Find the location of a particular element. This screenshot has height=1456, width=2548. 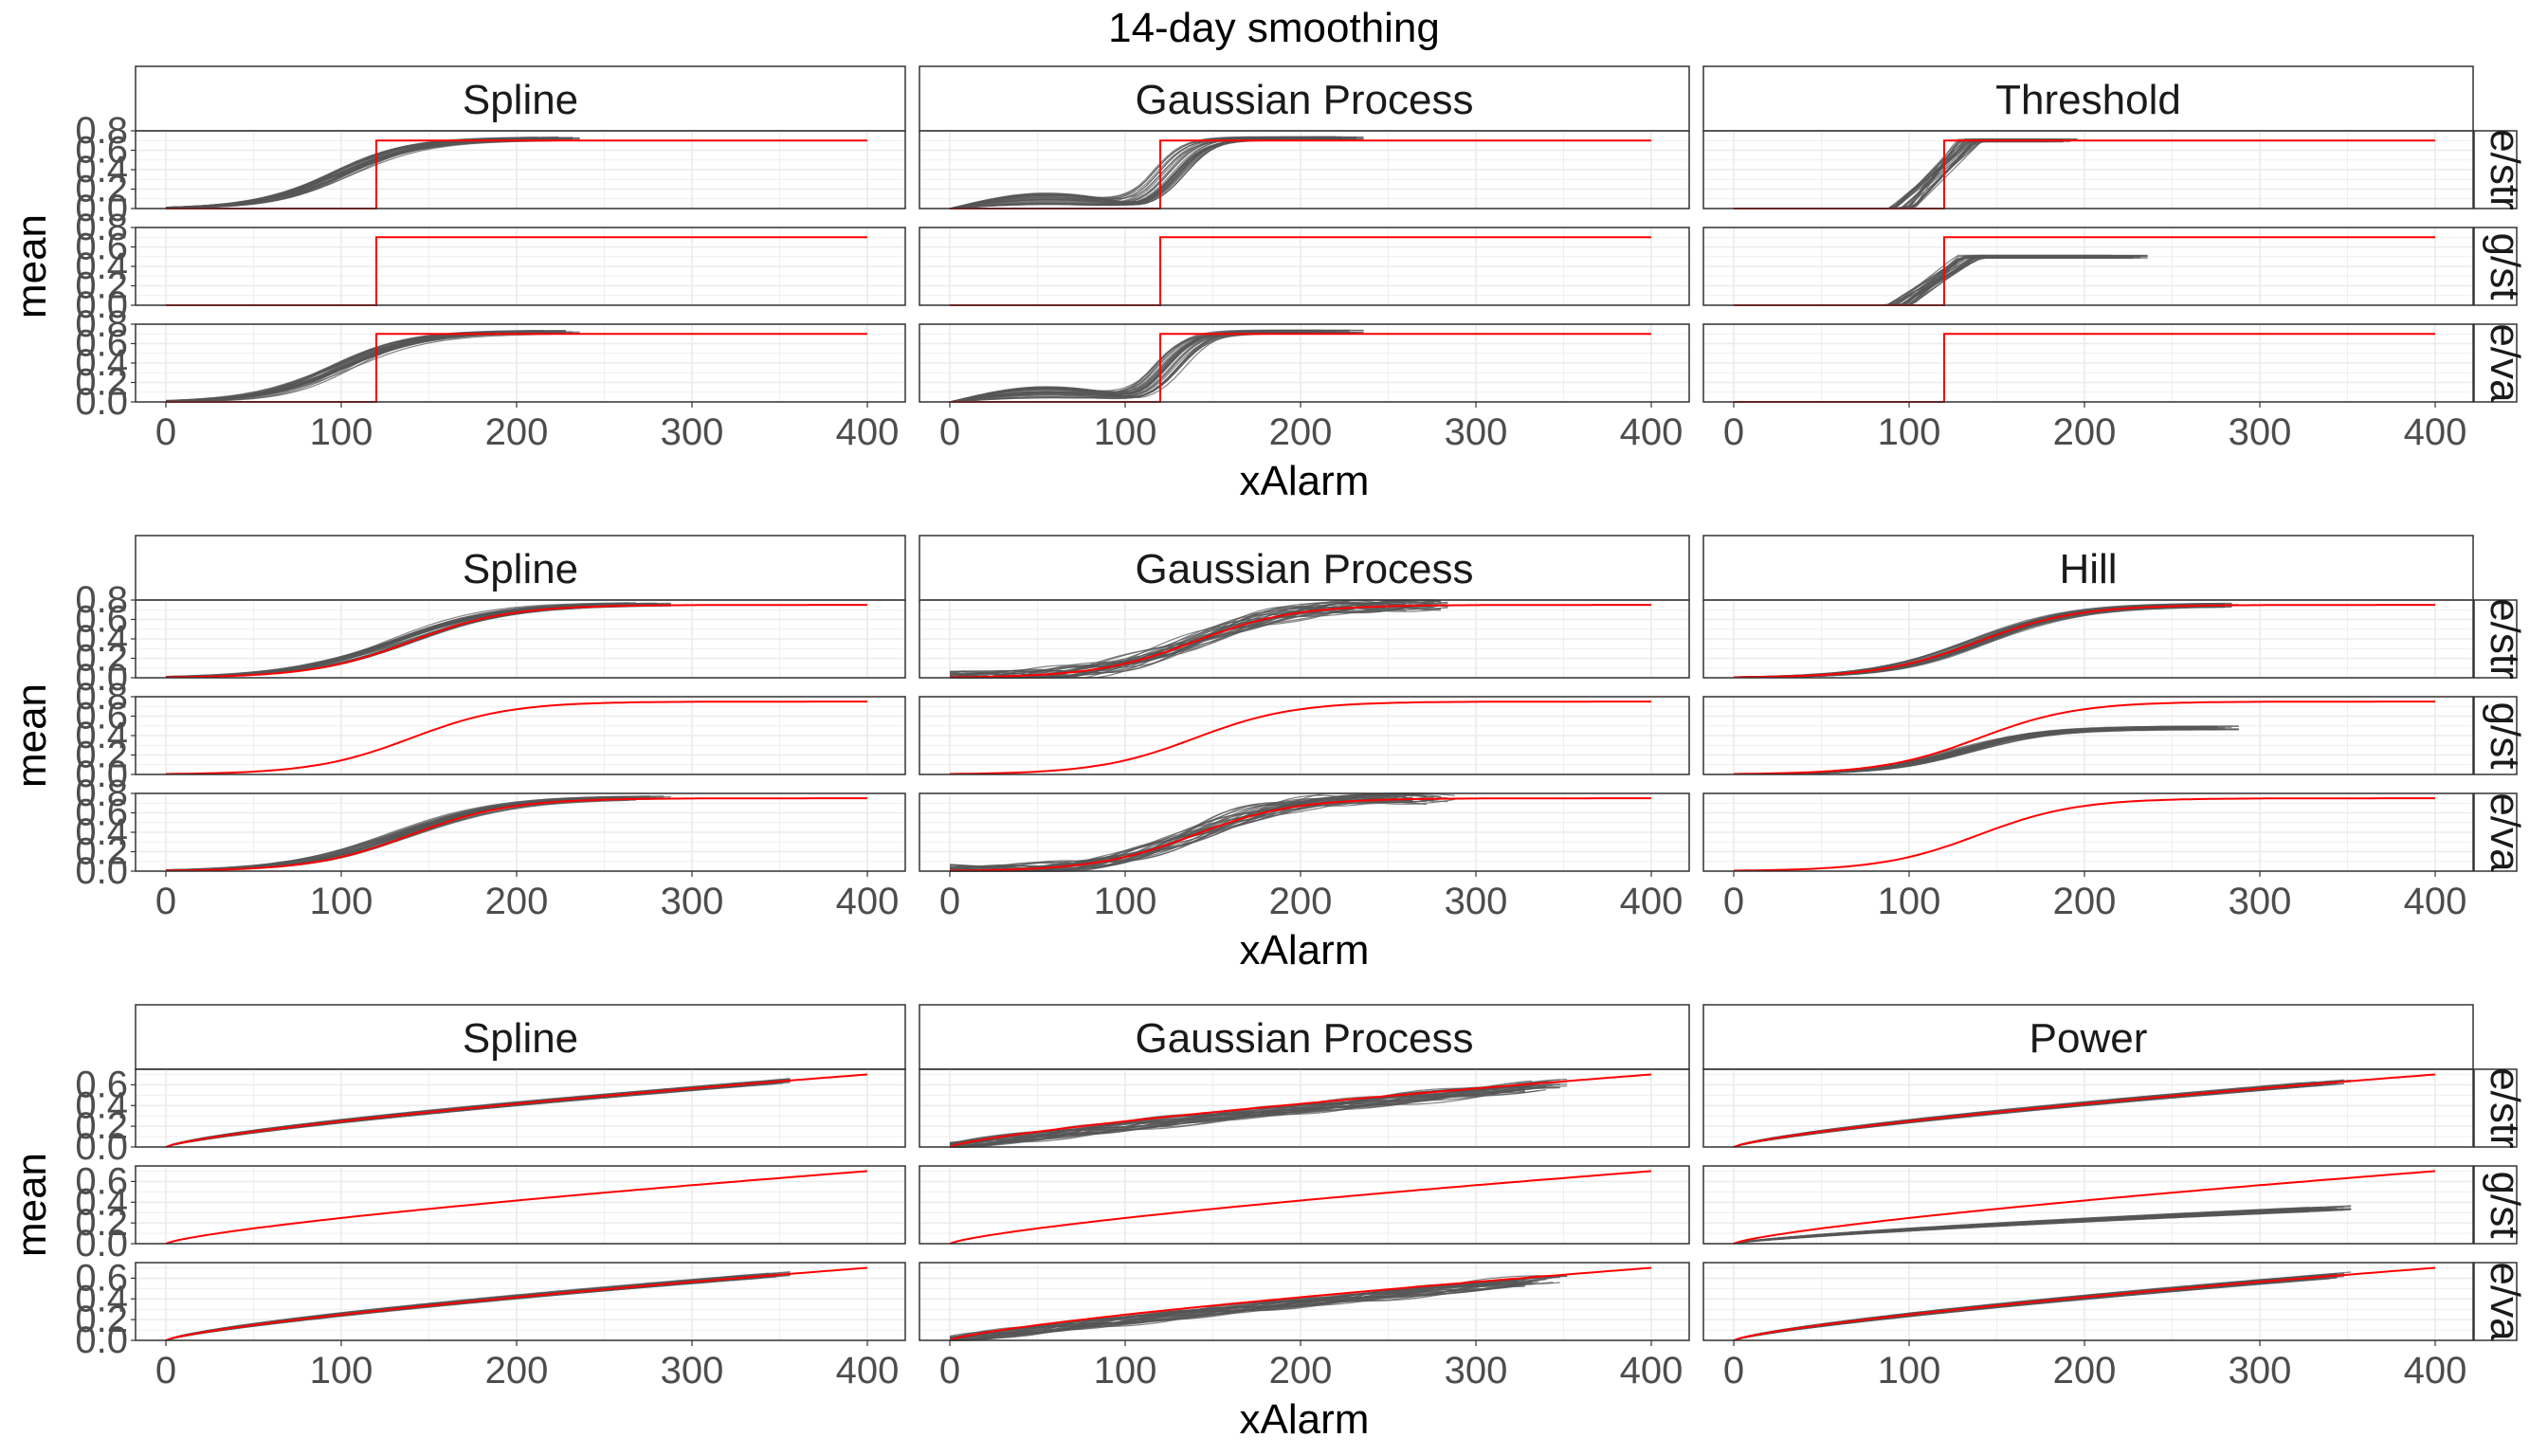

facet-strip-label: Hill is located at coordinates (2088, 569).